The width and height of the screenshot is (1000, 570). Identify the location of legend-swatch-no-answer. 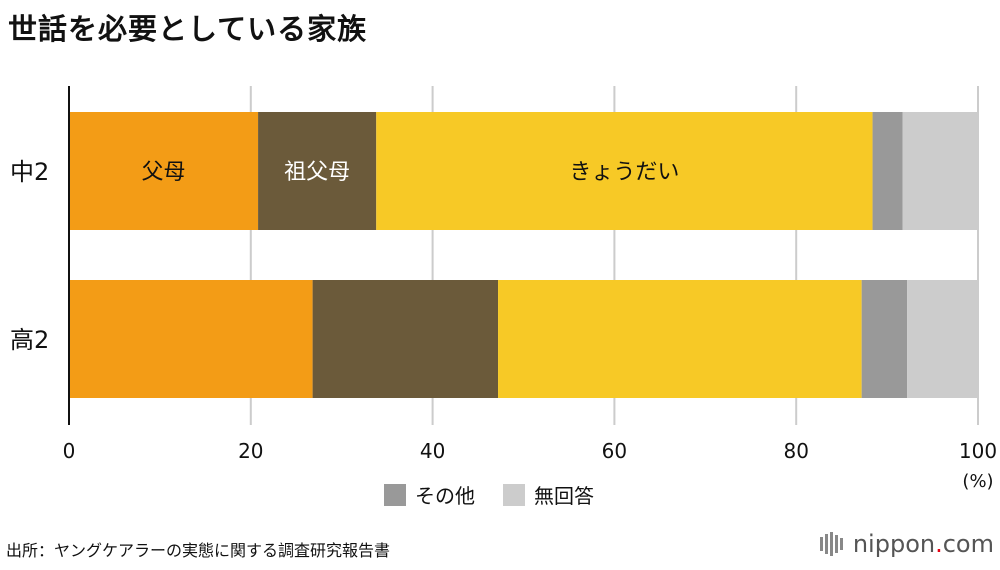
(514, 494).